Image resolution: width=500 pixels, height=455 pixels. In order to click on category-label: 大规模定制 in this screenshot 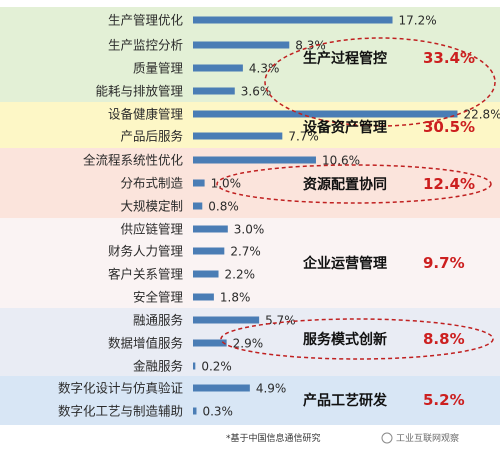, I will do `click(151, 206)`.